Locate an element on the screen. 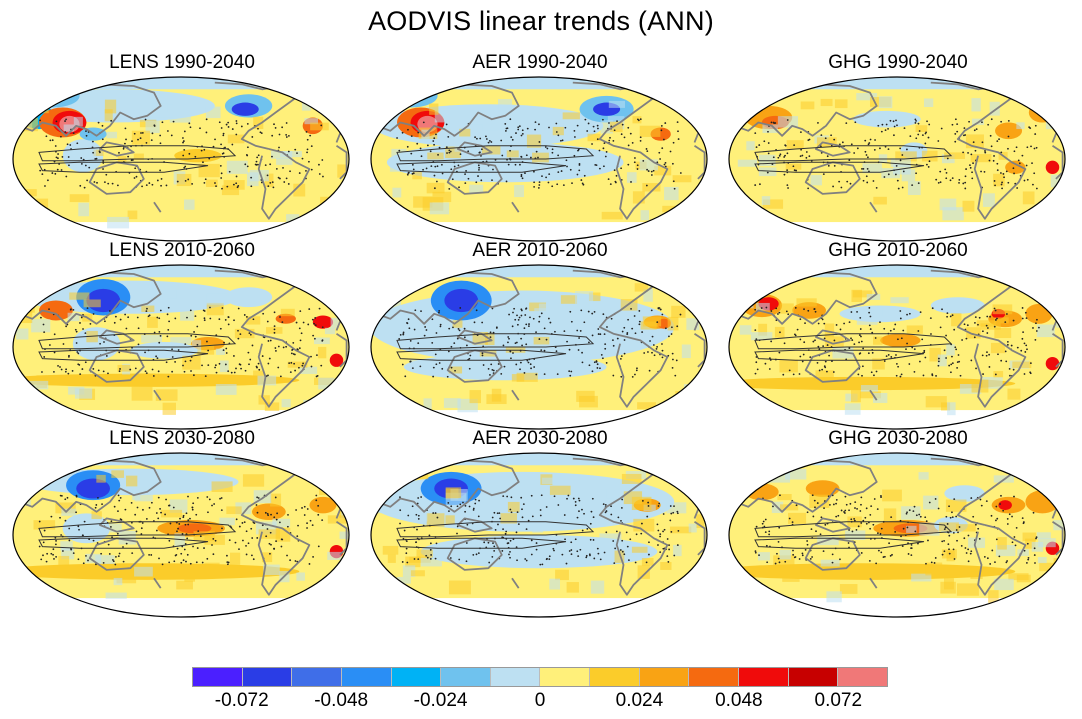 The width and height of the screenshot is (1082, 719). map-frame is located at coordinates (181, 347).